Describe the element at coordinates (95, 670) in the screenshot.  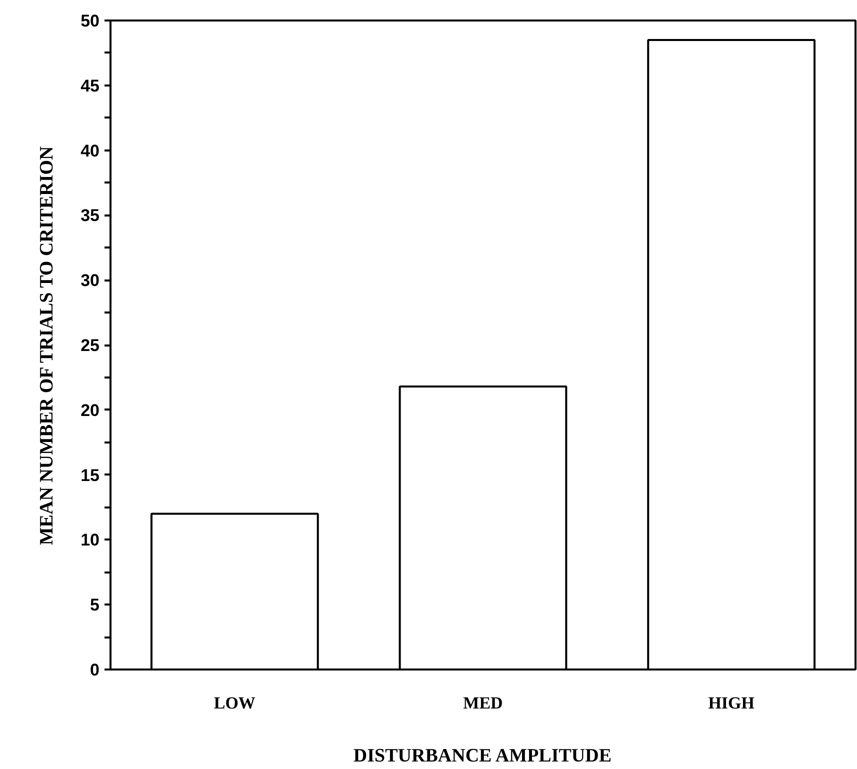
I see `y-tick-label: 0` at that location.